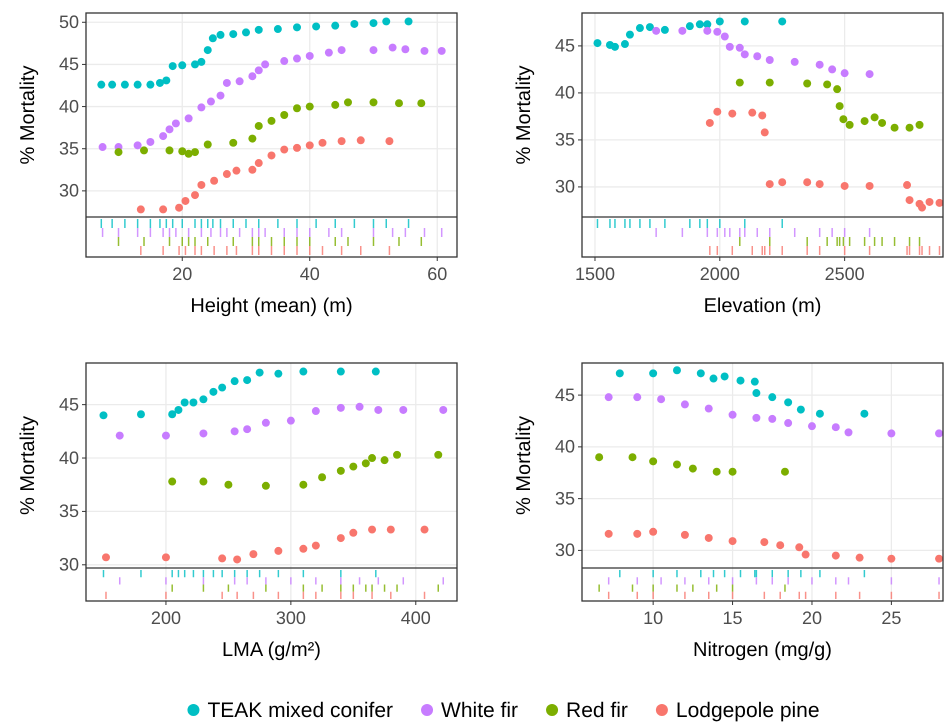  I want to click on x-tick-label: 15, so click(732, 618).